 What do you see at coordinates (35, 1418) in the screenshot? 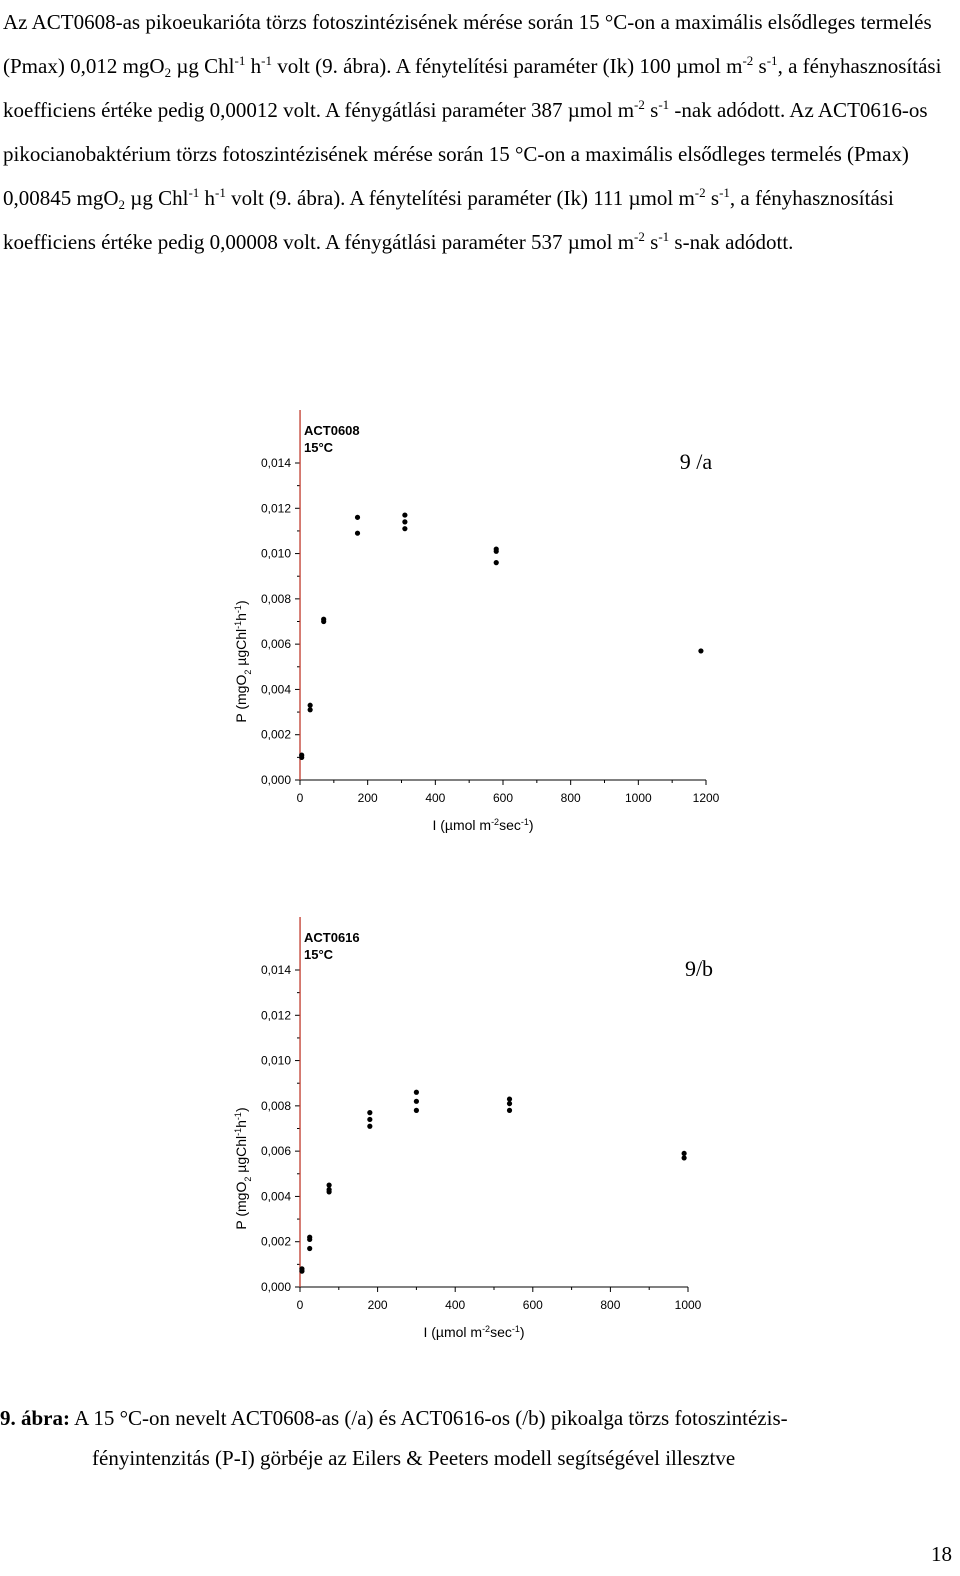
I see `caption-lead: 9. ábra:` at bounding box center [35, 1418].